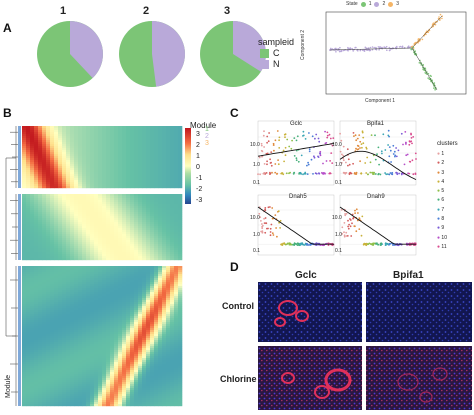  What do you see at coordinates (352, 4) in the screenshot?
I see `state-legend-title: State` at bounding box center [352, 4].